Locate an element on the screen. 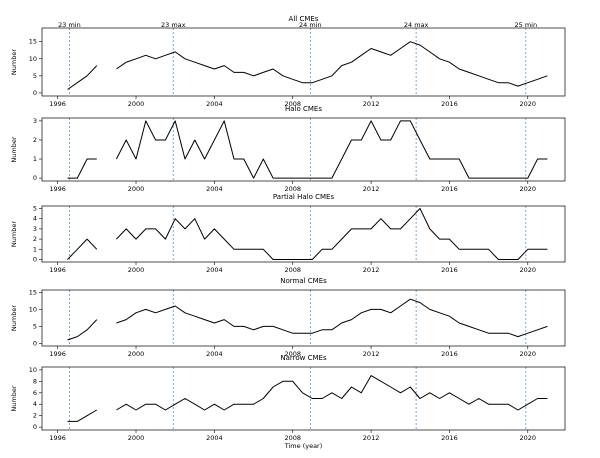 The width and height of the screenshot is (600, 458). cycle-label: 25 min is located at coordinates (526, 25).